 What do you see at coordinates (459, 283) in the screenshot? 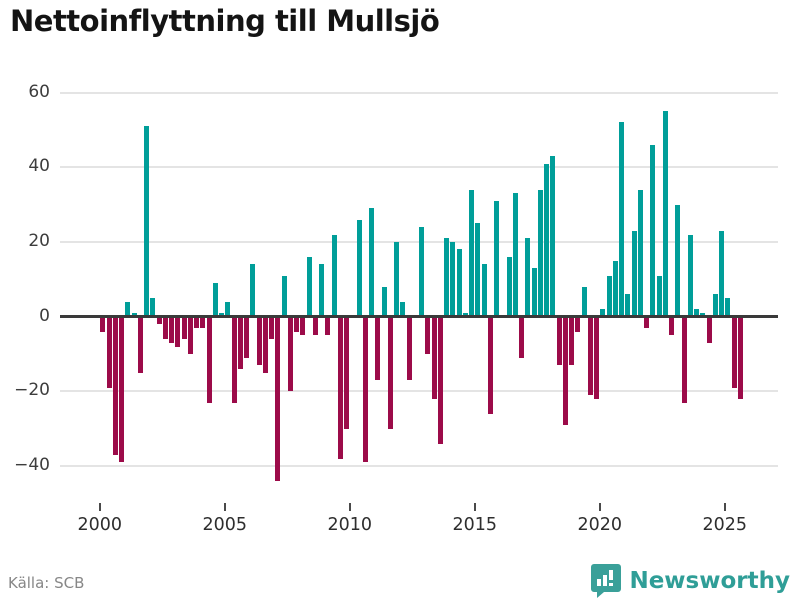
I see `bar-2014Q2` at bounding box center [459, 283].